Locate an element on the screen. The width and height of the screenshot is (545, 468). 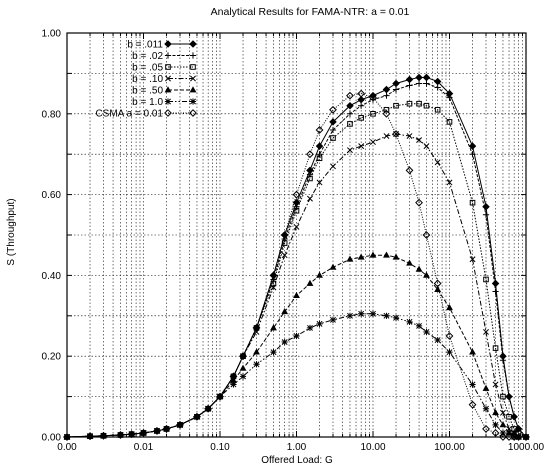
legend-label: b = .10 is located at coordinates (147, 79).